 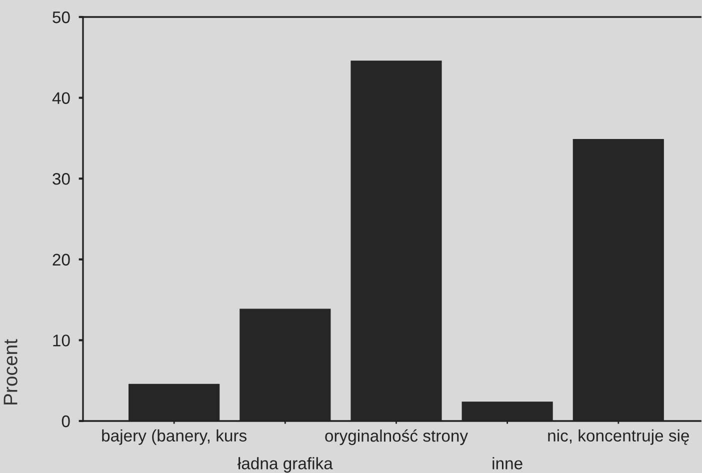 What do you see at coordinates (396, 437) in the screenshot?
I see `x-tick-label: oryginalność strony` at bounding box center [396, 437].